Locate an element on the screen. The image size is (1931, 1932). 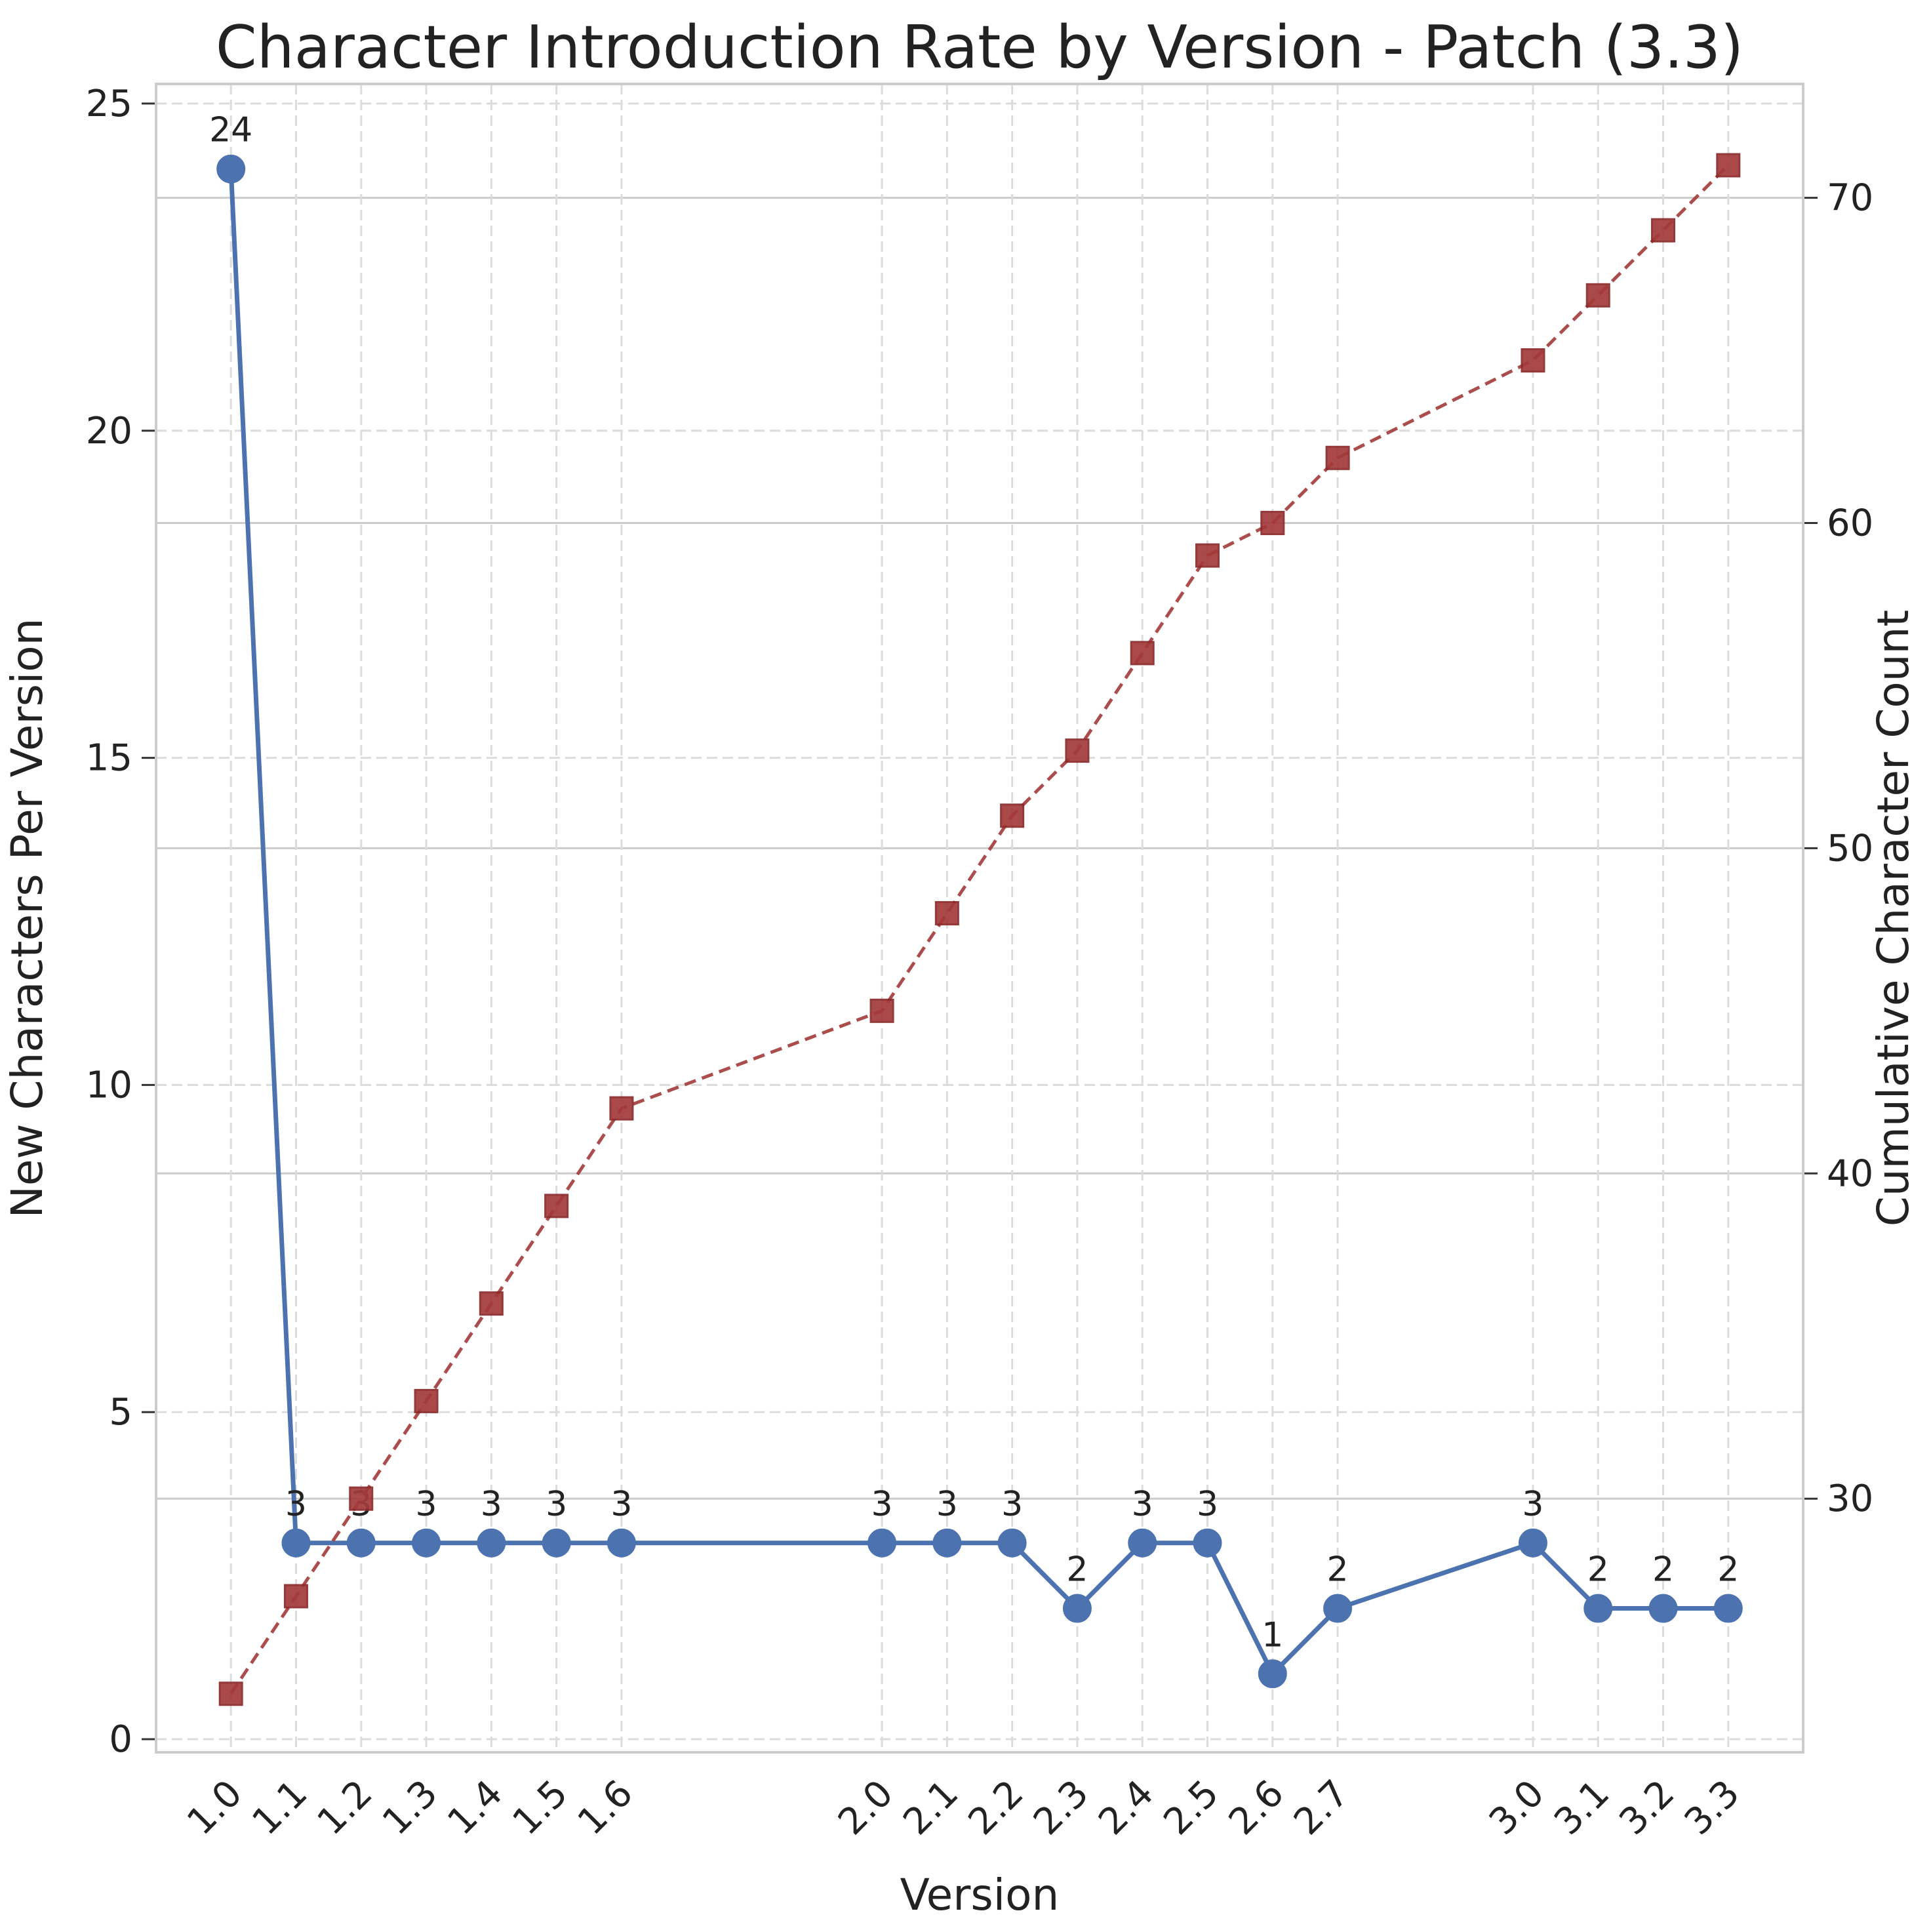
data-label: 24 is located at coordinates (230, 130).